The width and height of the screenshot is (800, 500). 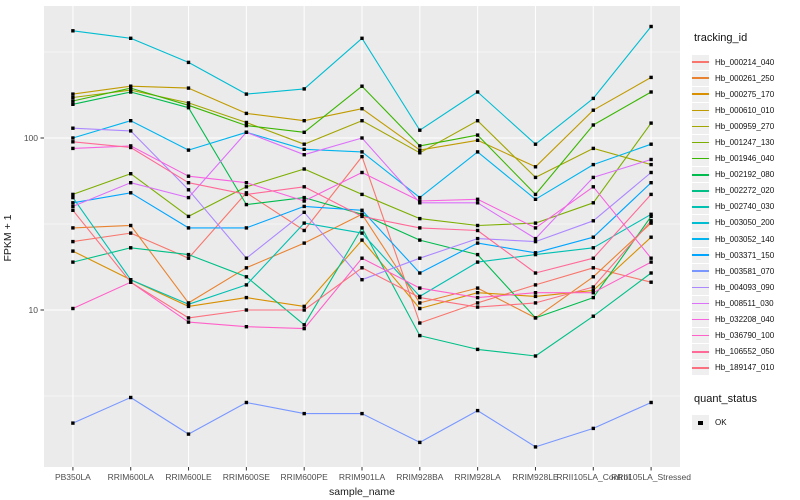 I want to click on legend-item-label: Hb_000610_010, so click(x=745, y=110).